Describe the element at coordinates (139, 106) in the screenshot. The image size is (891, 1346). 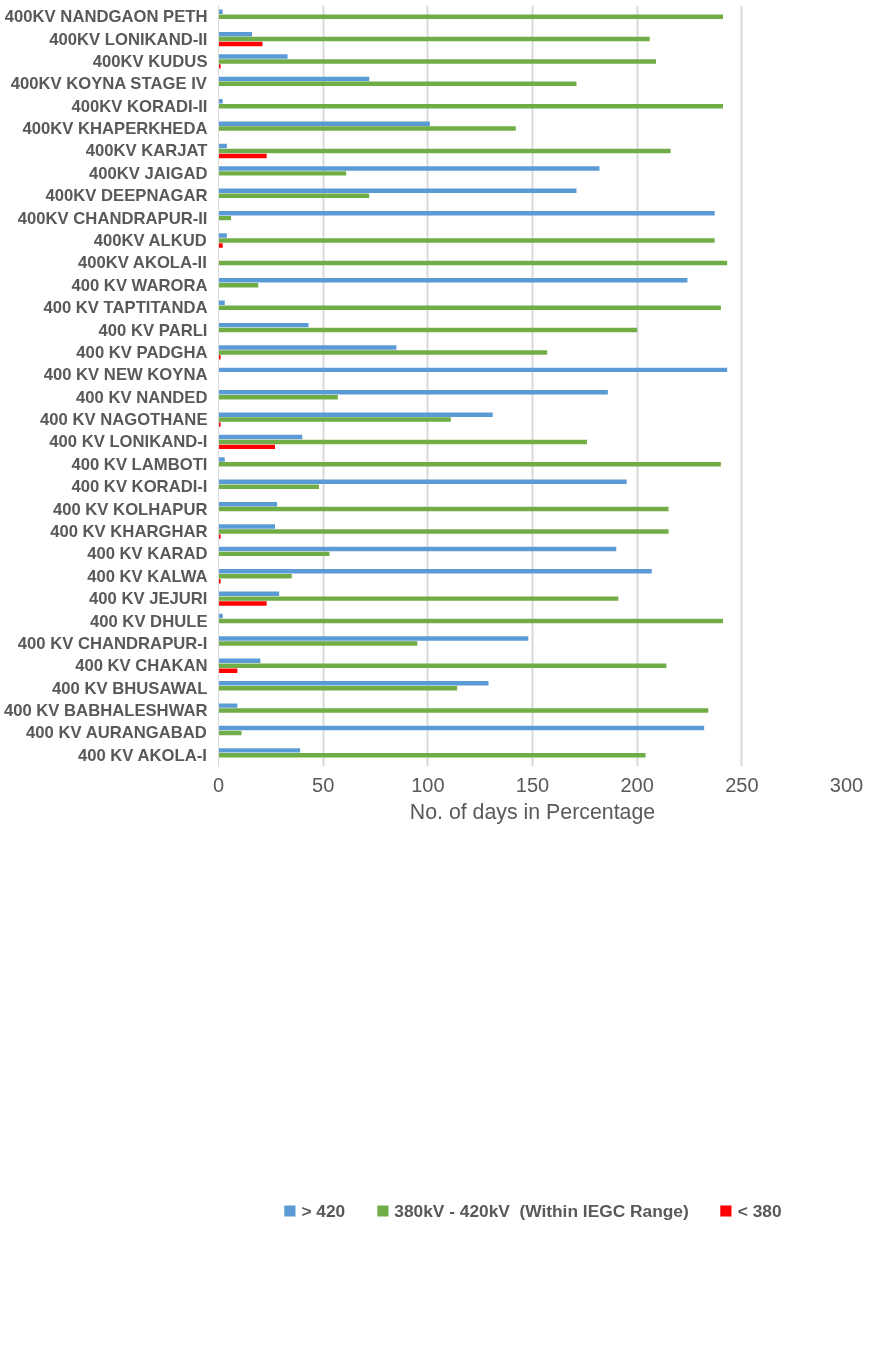
I see `y-tick-label: 400KV KORADI-II` at that location.